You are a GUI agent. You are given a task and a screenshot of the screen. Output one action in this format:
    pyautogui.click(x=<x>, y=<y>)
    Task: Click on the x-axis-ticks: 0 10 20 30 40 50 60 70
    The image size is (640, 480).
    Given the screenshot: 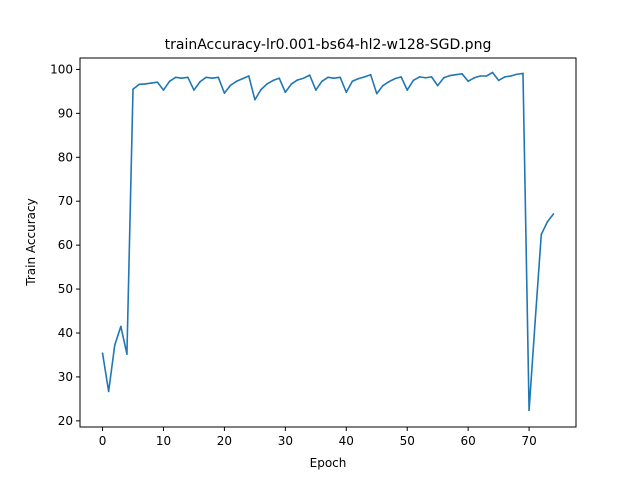 What is the action you would take?
    pyautogui.click(x=318, y=437)
    